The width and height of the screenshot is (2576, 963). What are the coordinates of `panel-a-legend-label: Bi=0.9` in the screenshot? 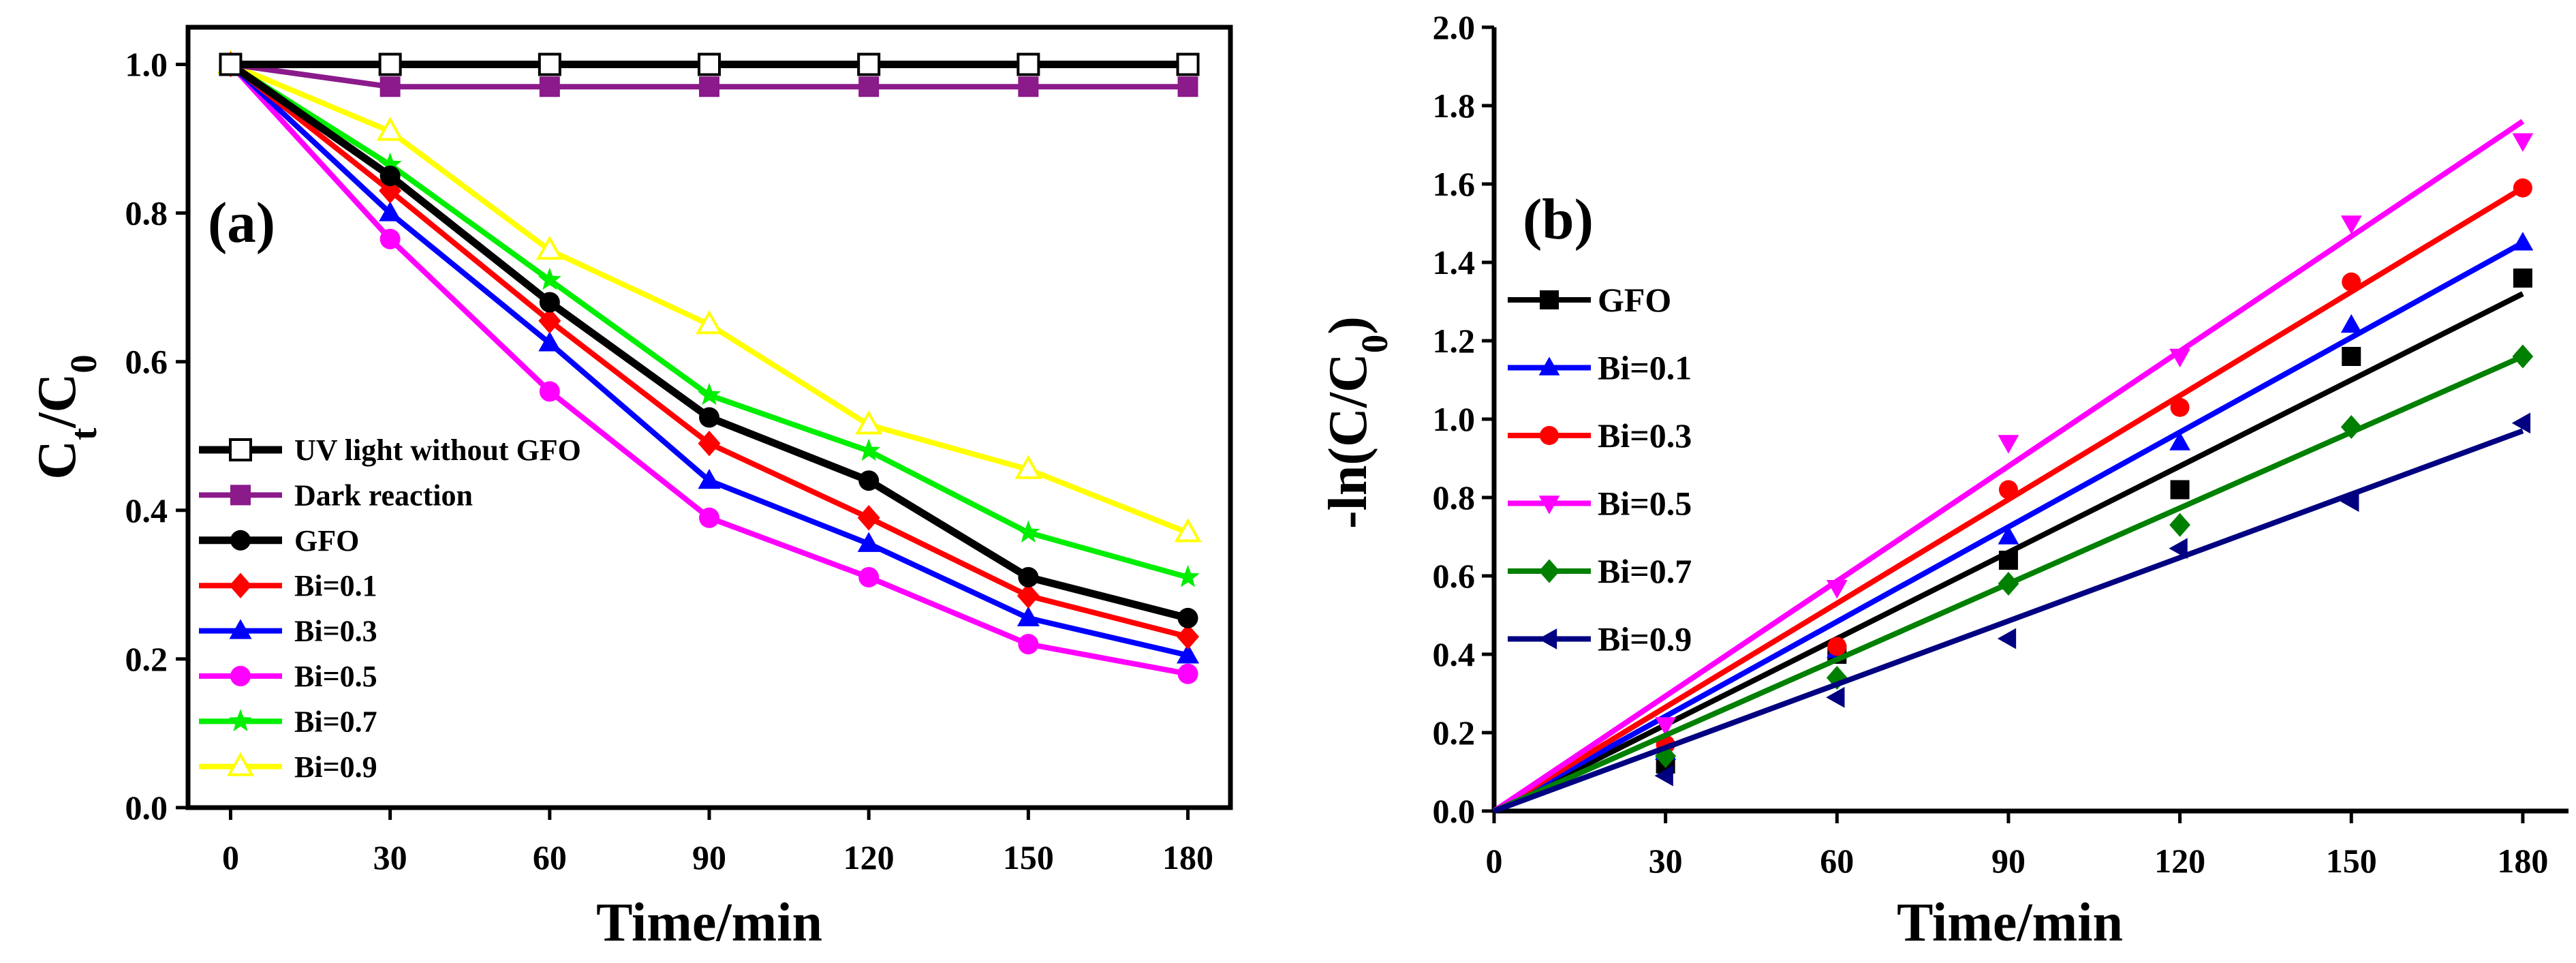 It's located at (335, 767).